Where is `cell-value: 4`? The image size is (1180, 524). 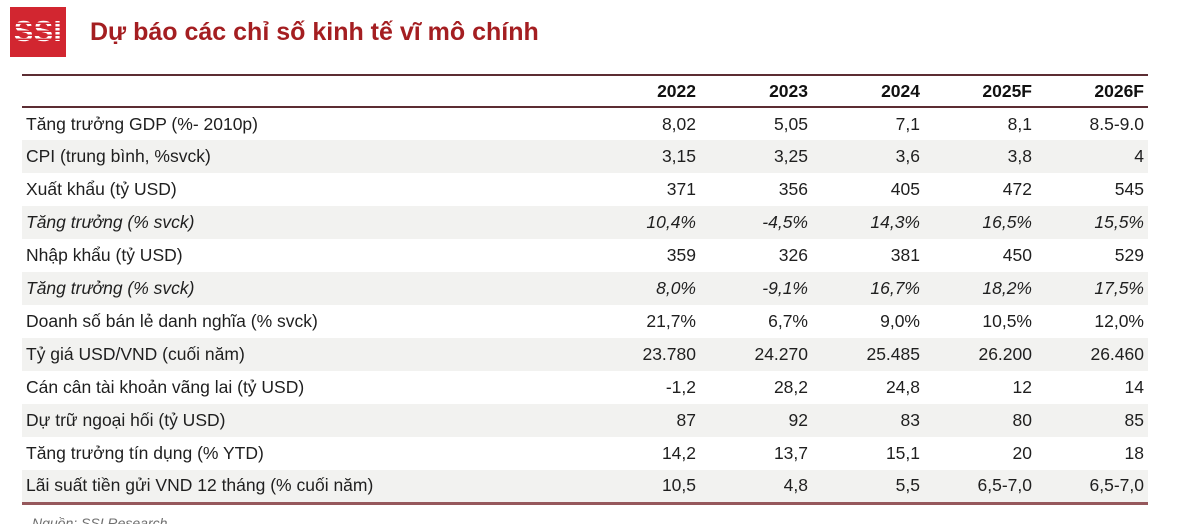
cell-value: 4 is located at coordinates (1139, 156).